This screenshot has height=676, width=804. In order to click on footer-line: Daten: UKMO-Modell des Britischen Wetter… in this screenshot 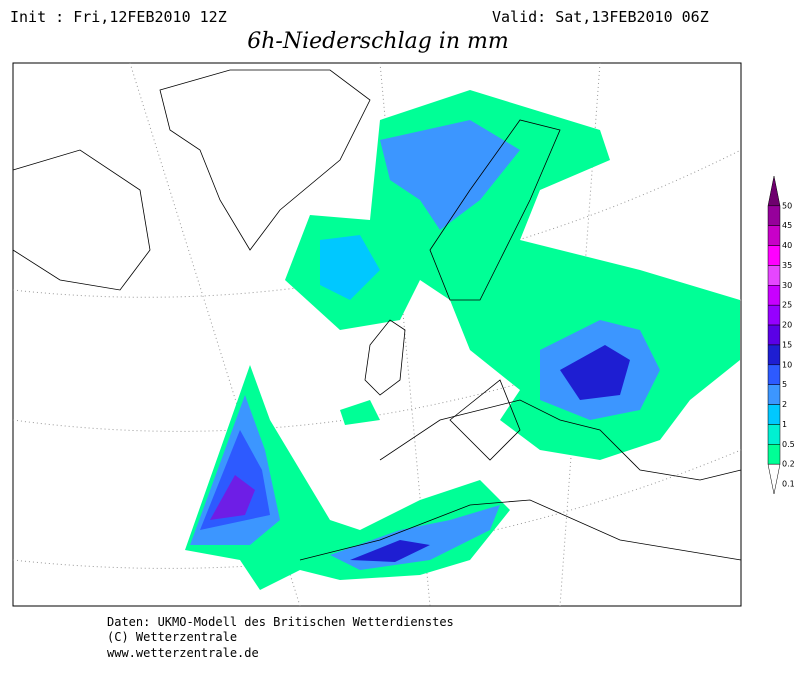, I will do `click(280, 622)`.